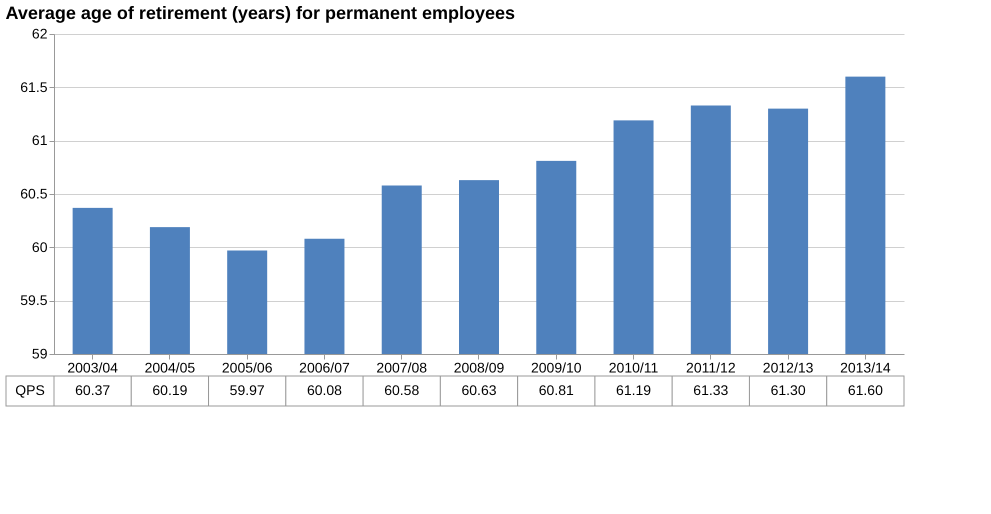 The width and height of the screenshot is (991, 514). What do you see at coordinates (34, 300) in the screenshot?
I see `y-tick-label: 59.5` at bounding box center [34, 300].